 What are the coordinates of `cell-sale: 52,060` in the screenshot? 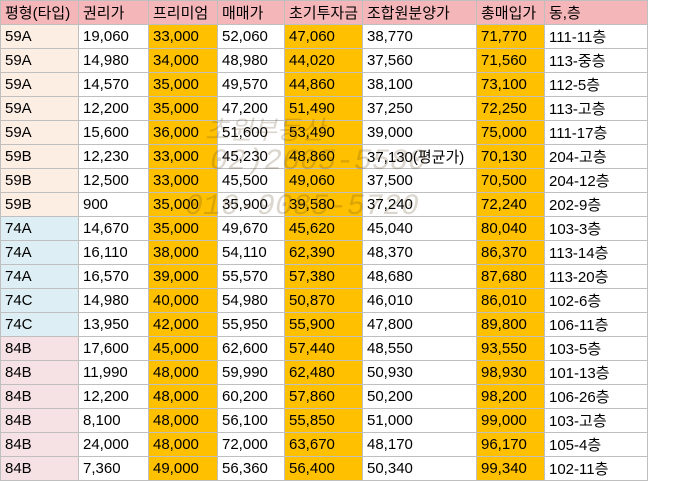 It's located at (251, 36).